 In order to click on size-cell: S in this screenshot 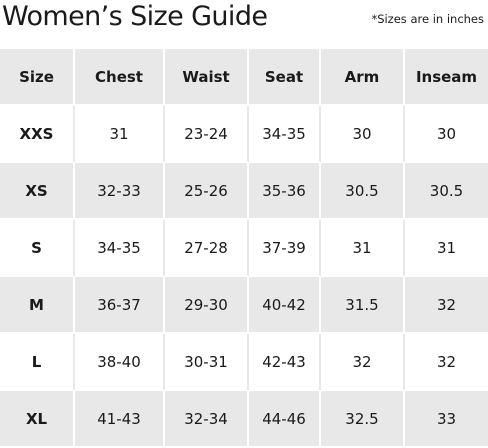, I will do `click(37, 248)`.